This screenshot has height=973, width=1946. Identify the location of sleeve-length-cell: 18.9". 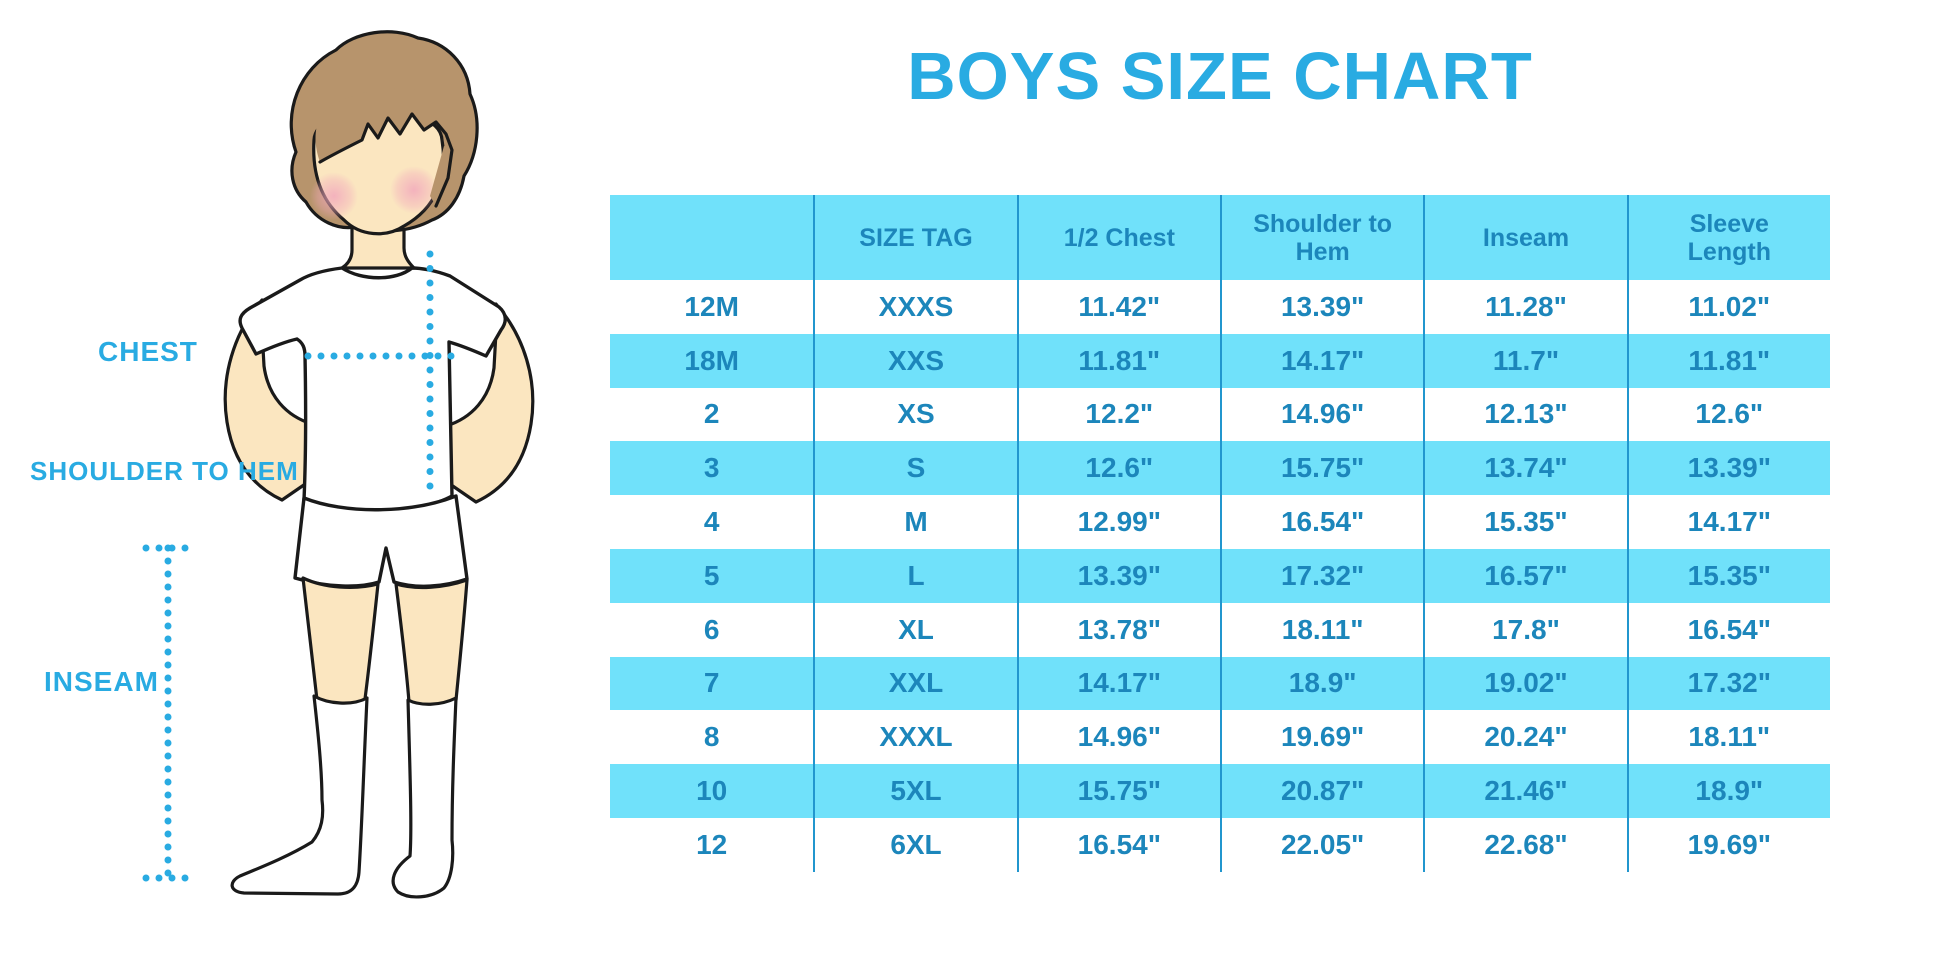
(1728, 791).